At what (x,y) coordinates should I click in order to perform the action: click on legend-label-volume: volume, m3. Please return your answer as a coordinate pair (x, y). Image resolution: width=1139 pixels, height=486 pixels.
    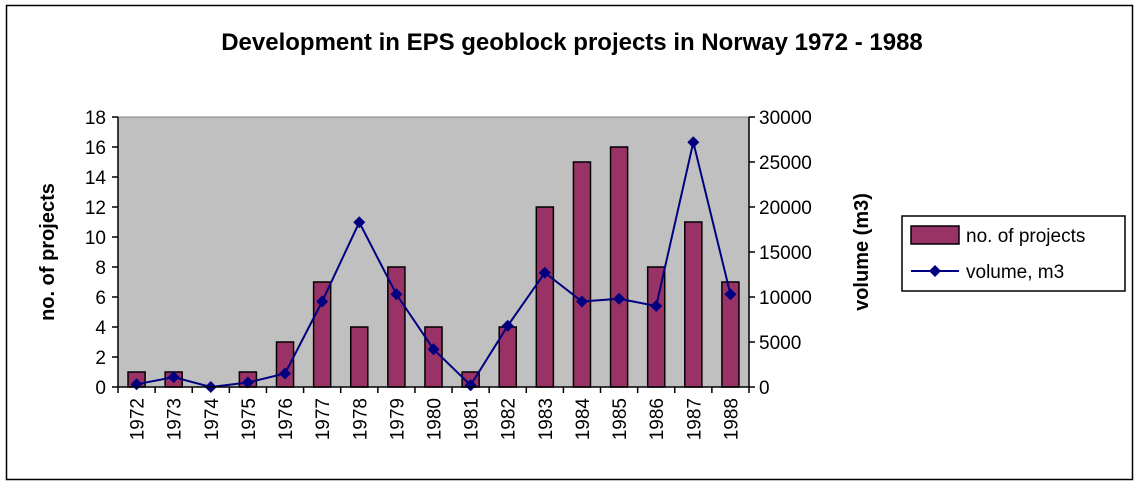
    Looking at the image, I should click on (1015, 272).